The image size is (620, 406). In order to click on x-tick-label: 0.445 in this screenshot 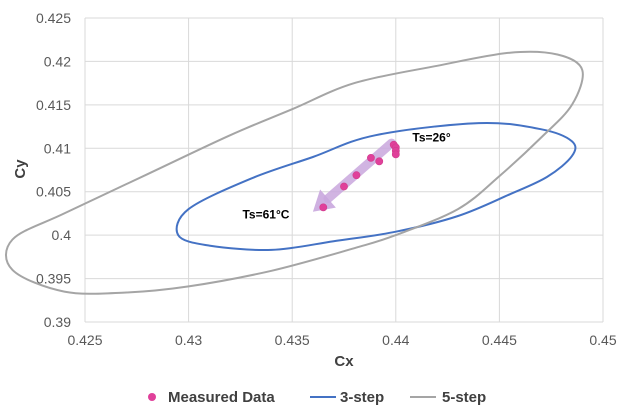, I will do `click(499, 340)`.